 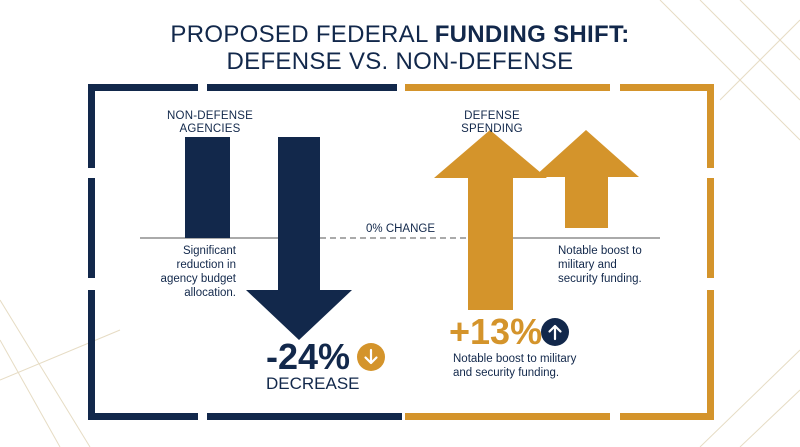 What do you see at coordinates (299, 238) in the screenshot?
I see `arrow-non-defense-down` at bounding box center [299, 238].